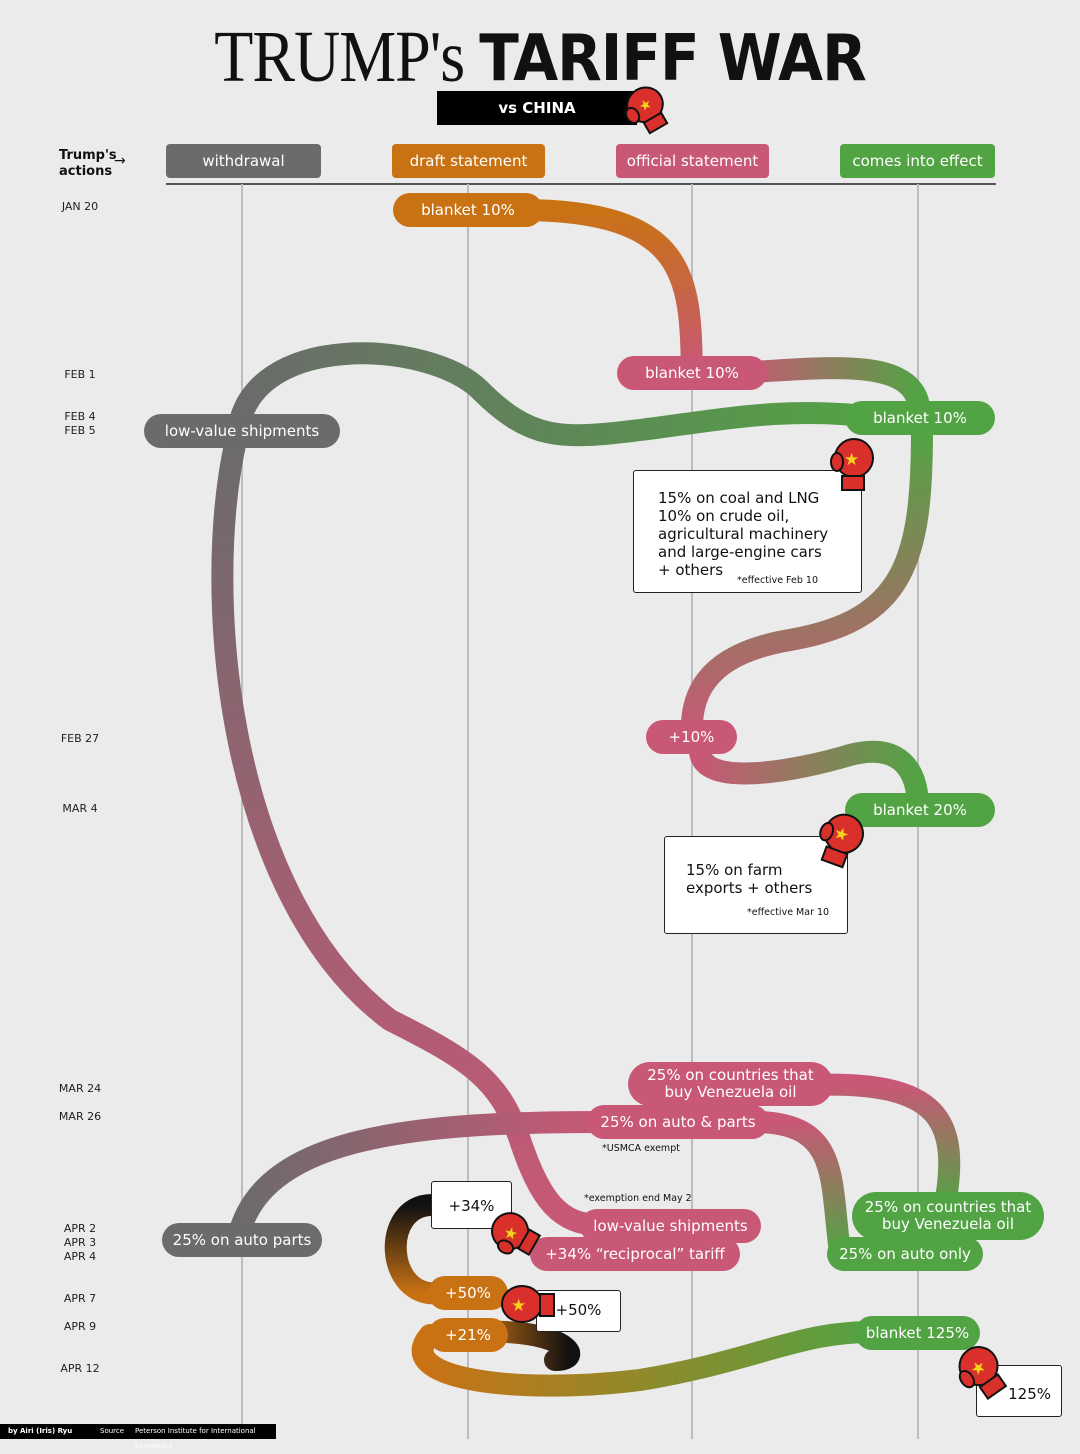 The height and width of the screenshot is (1454, 1080). Describe the element at coordinates (920, 418) in the screenshot. I see `event-pill-effect: blanket 10%` at that location.